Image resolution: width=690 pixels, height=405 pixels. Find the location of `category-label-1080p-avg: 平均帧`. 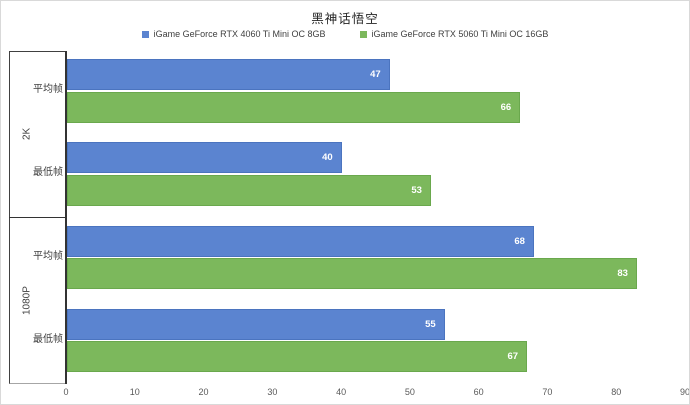

category-label-1080p-avg: 平均帧 is located at coordinates (48, 256).